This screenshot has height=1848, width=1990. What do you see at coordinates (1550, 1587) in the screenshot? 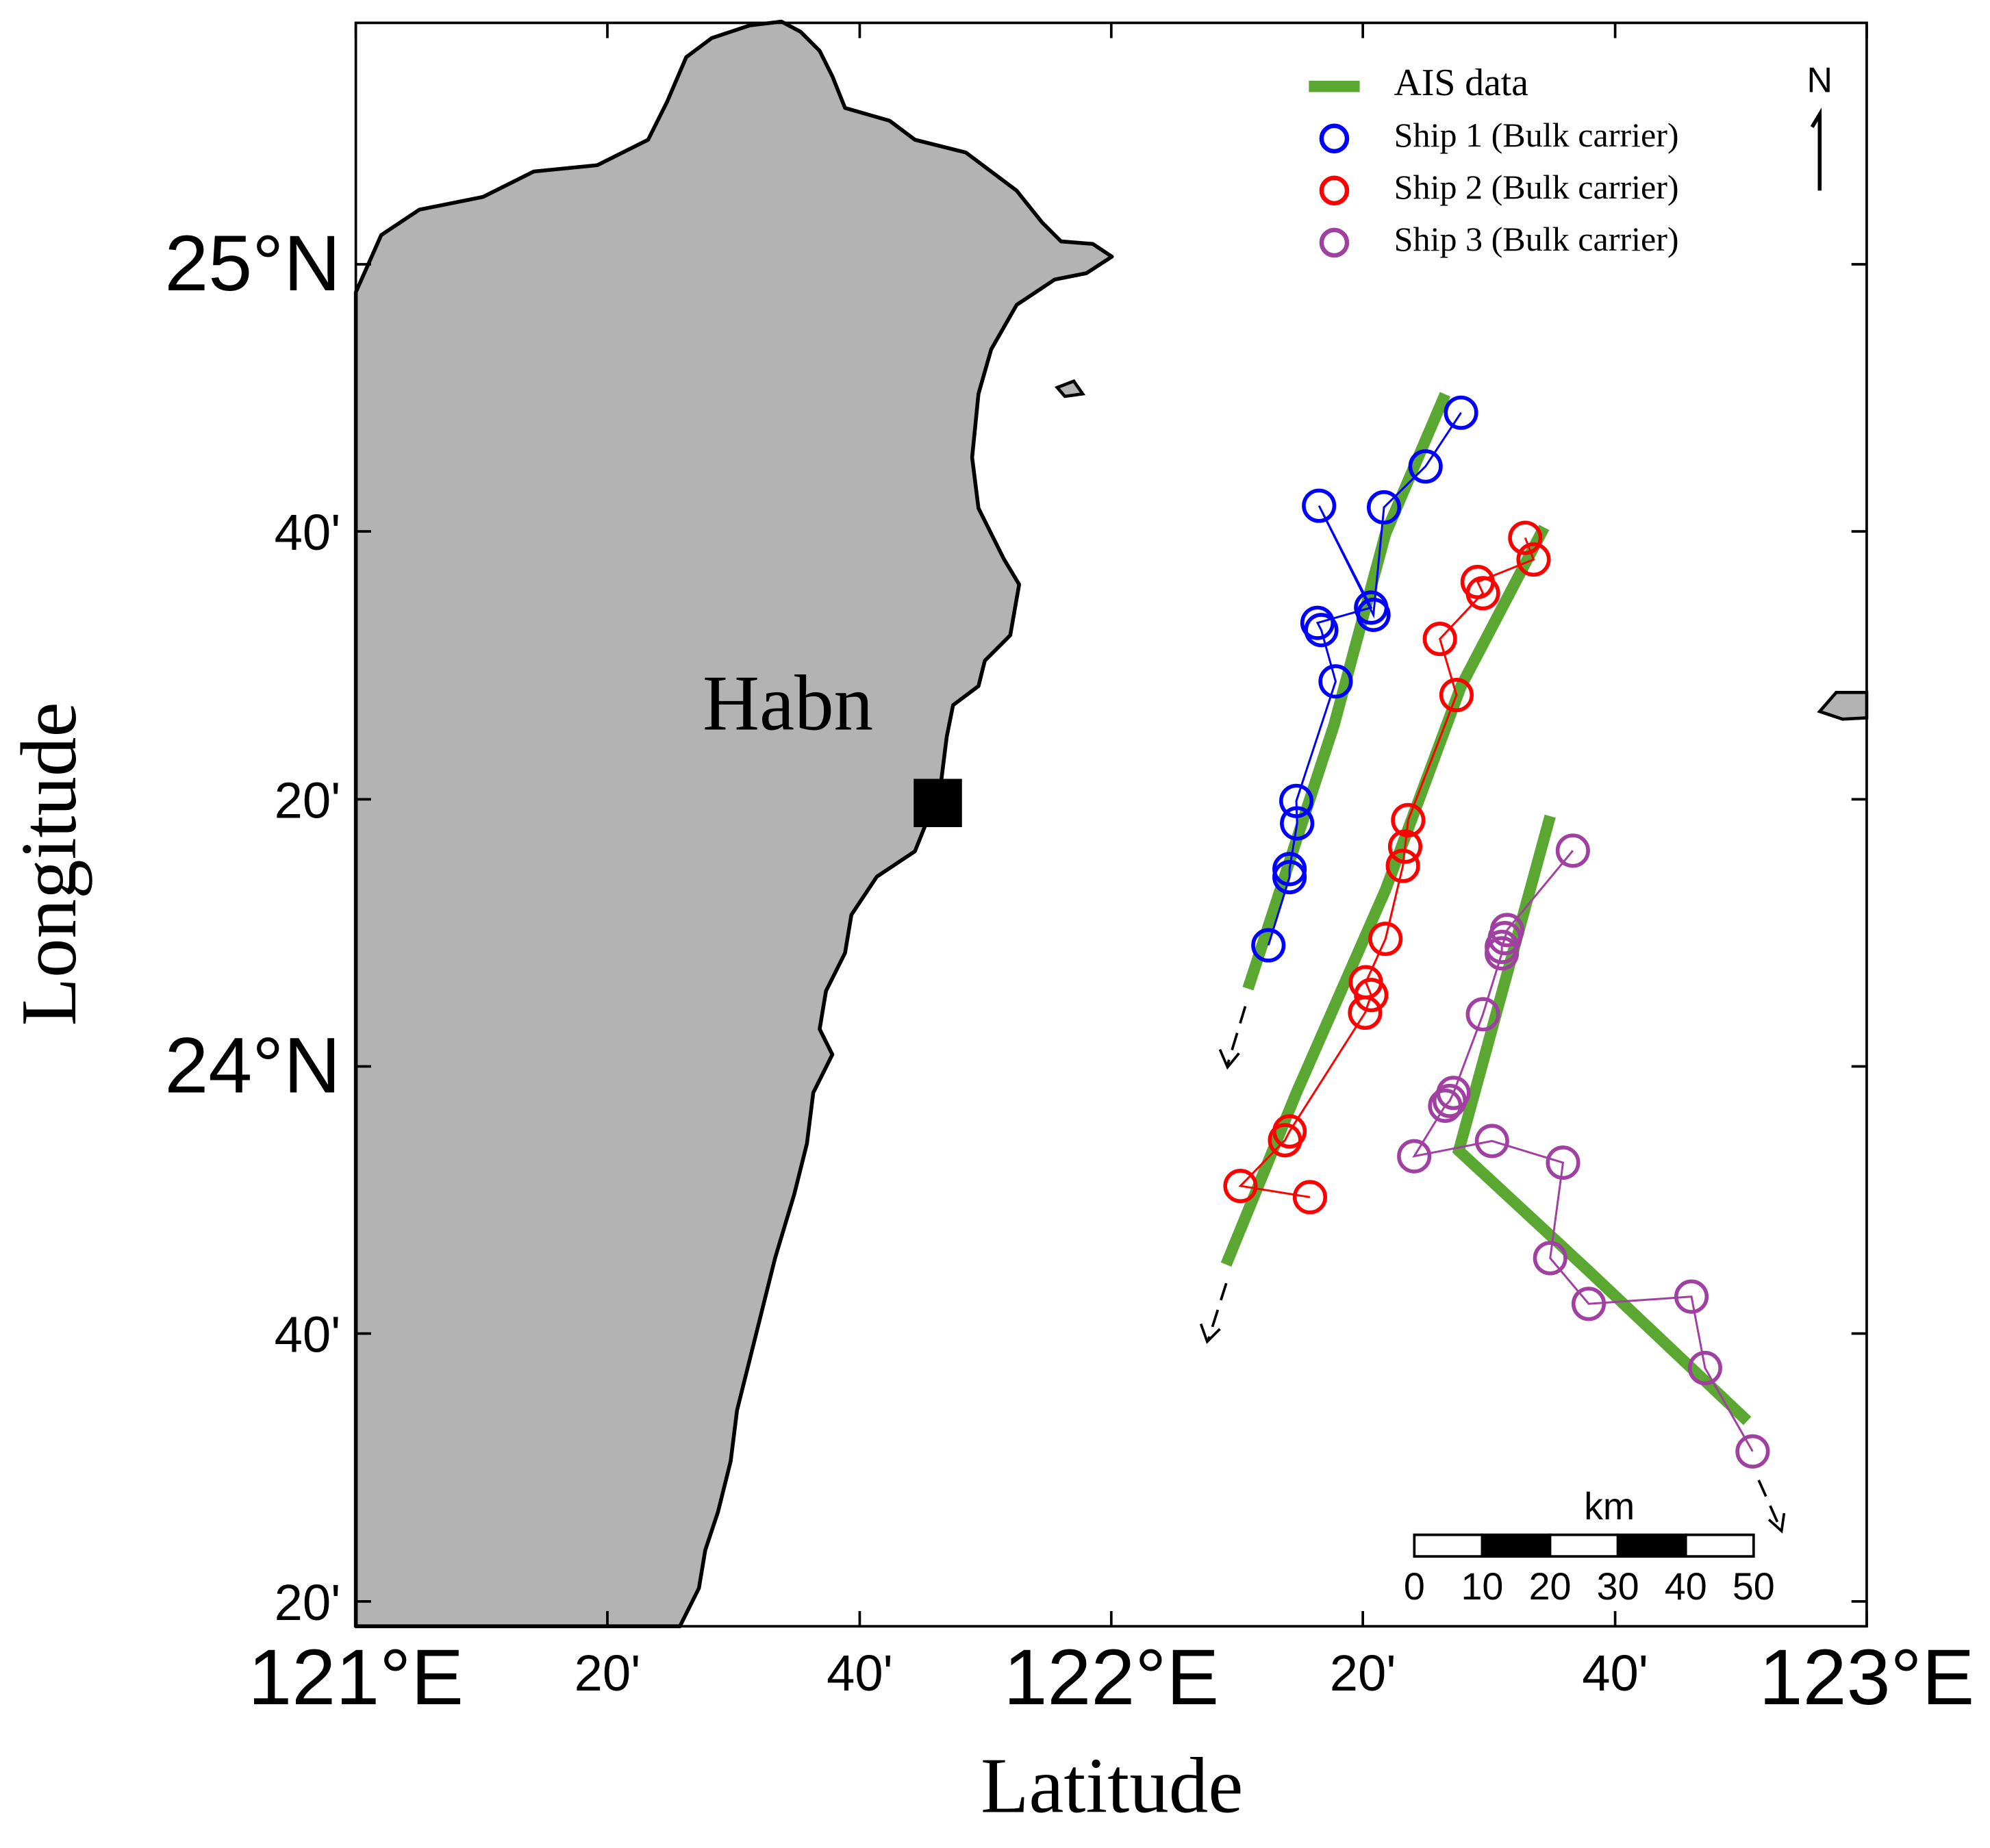
I see `scale-label: 20` at bounding box center [1550, 1587].